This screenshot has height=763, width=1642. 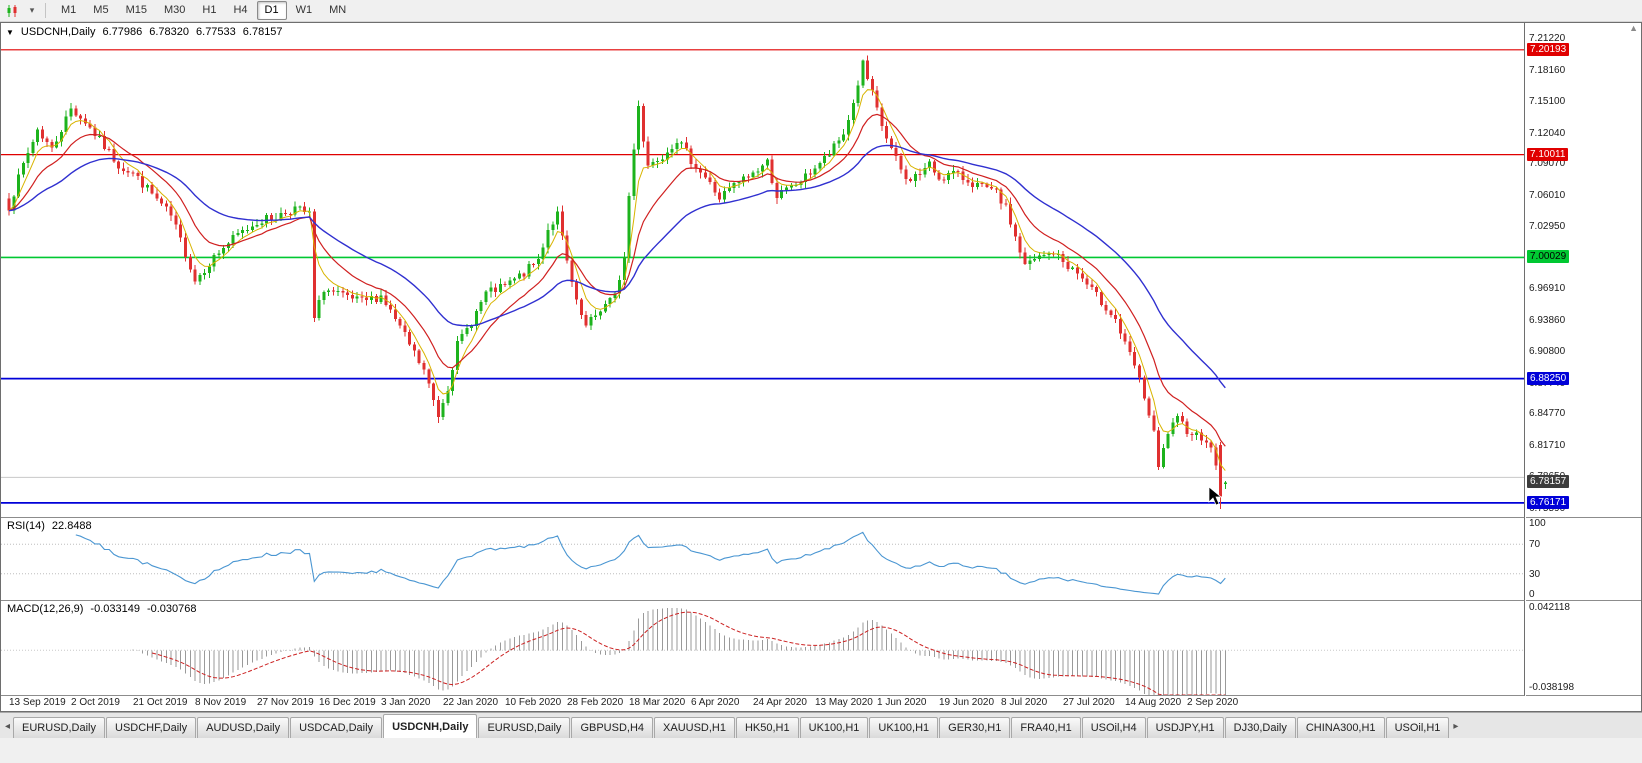 I want to click on price-tick: 6.96910, so click(x=1547, y=288).